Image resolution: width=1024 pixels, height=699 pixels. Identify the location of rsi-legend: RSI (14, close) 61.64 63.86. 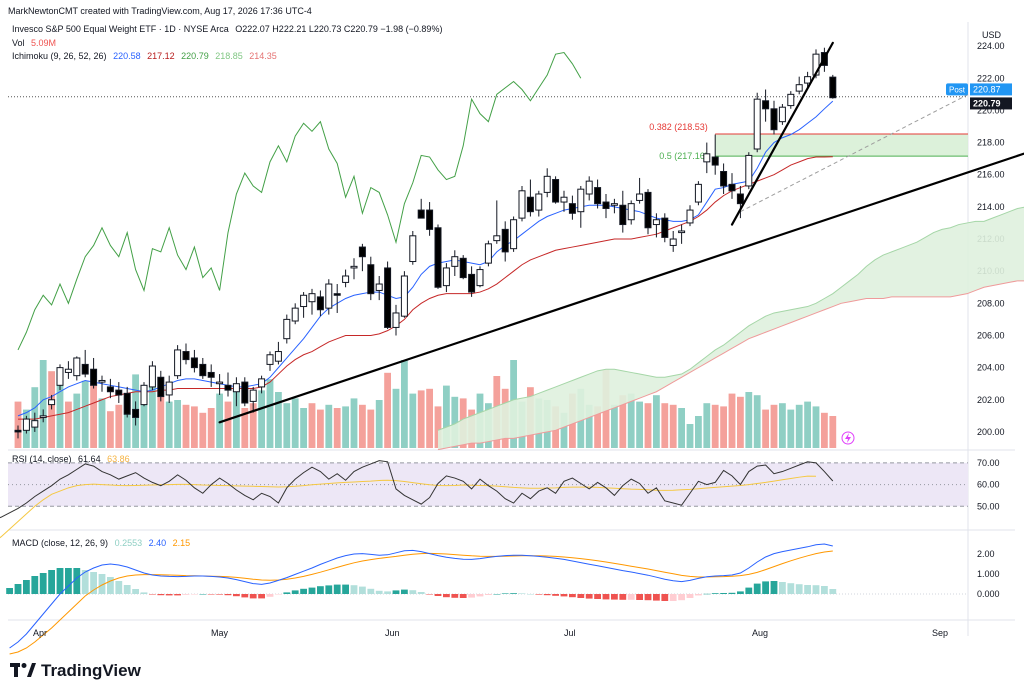
(71, 459).